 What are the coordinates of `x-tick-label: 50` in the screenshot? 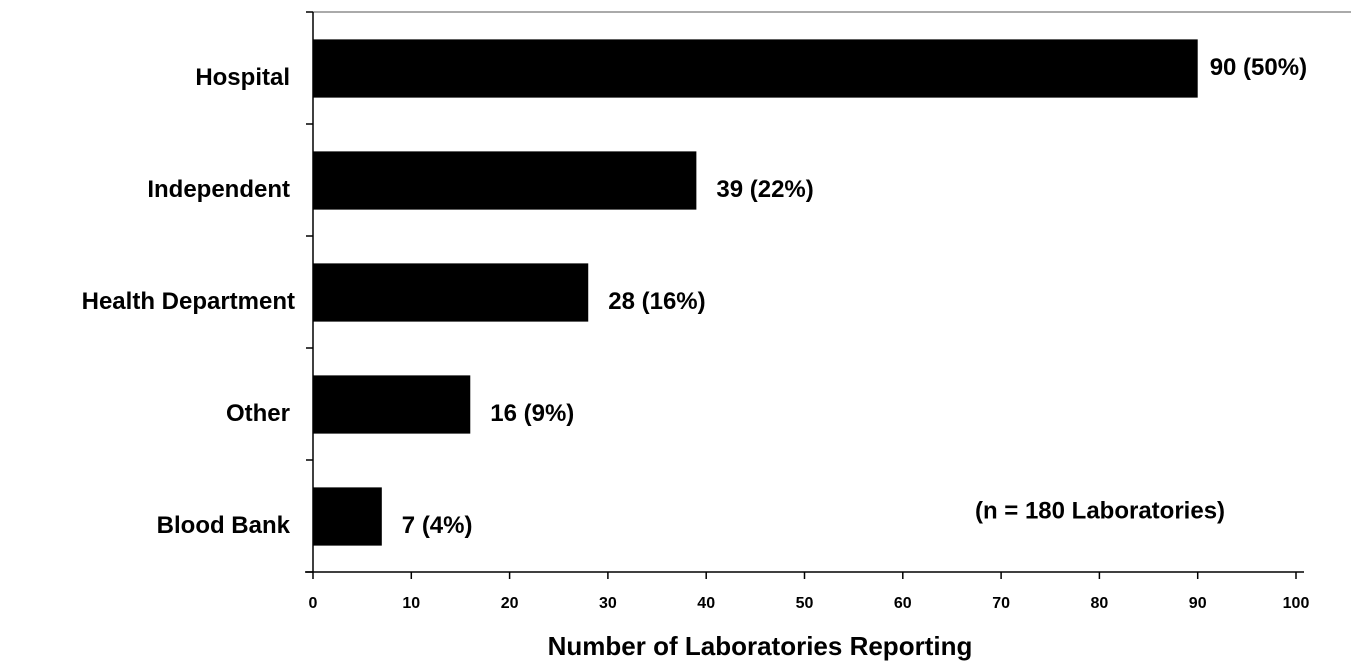 It's located at (805, 603).